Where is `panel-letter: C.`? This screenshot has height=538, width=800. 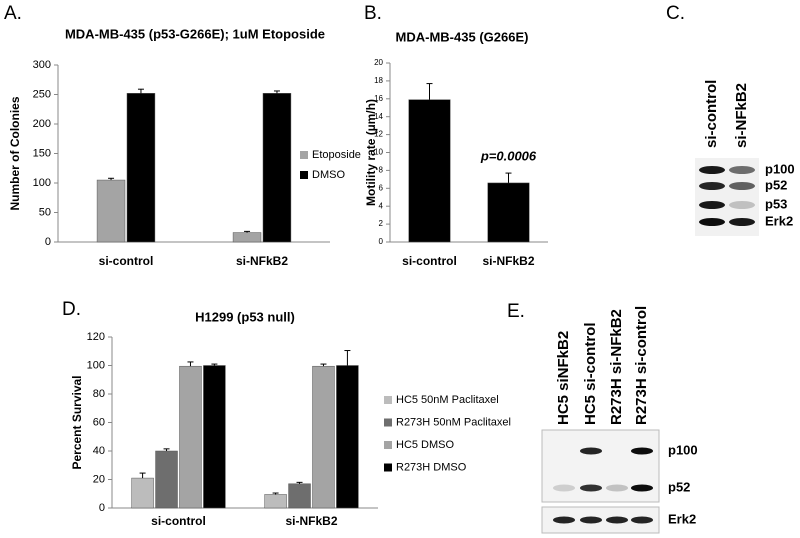 panel-letter: C. is located at coordinates (675, 13).